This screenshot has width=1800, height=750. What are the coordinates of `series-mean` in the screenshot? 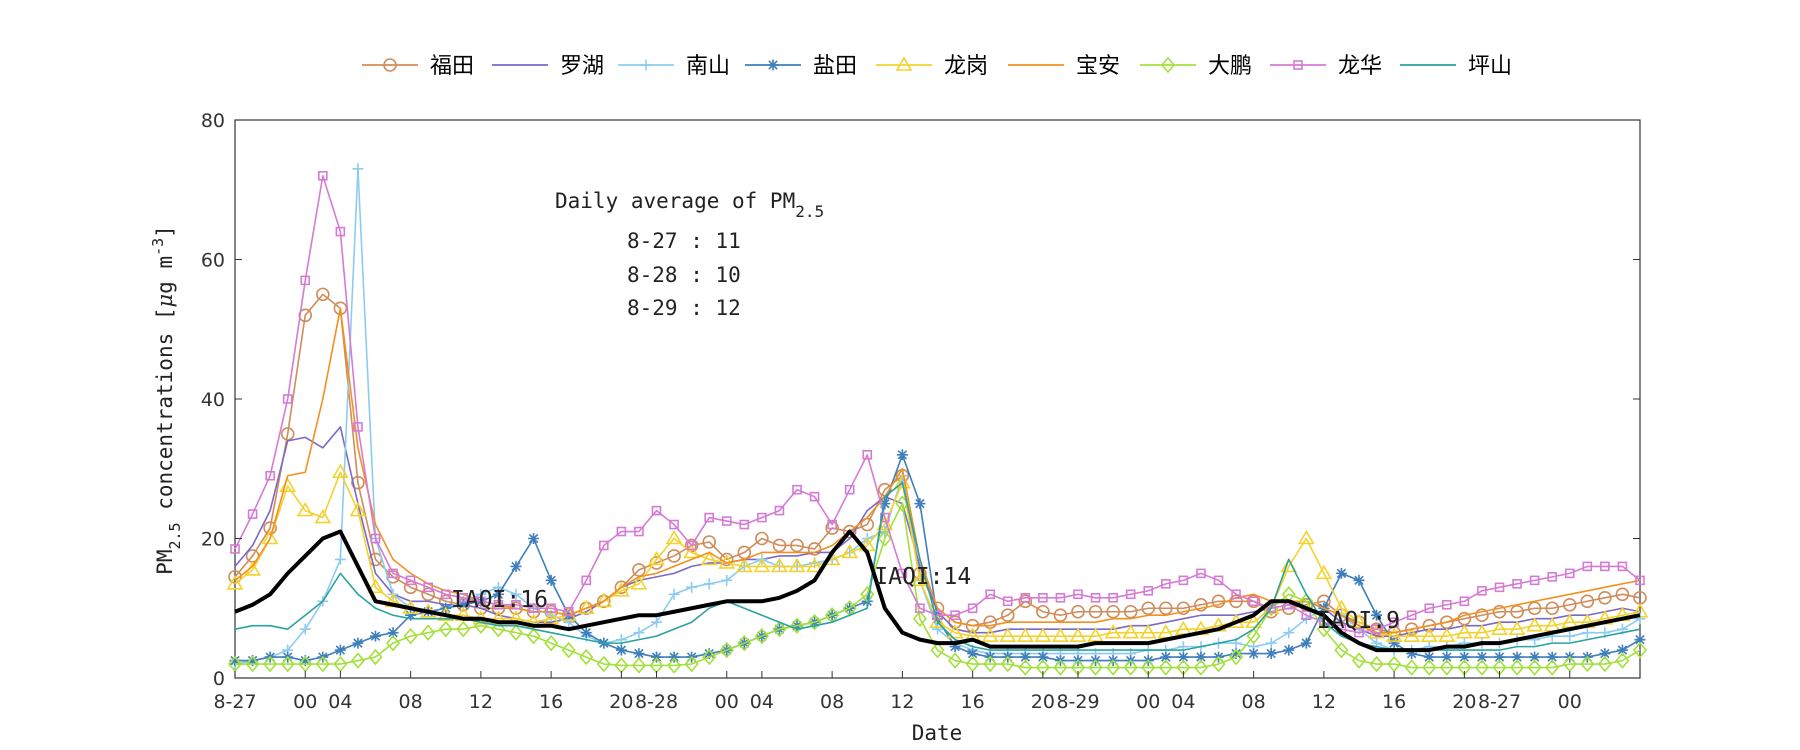 It's located at (937, 591).